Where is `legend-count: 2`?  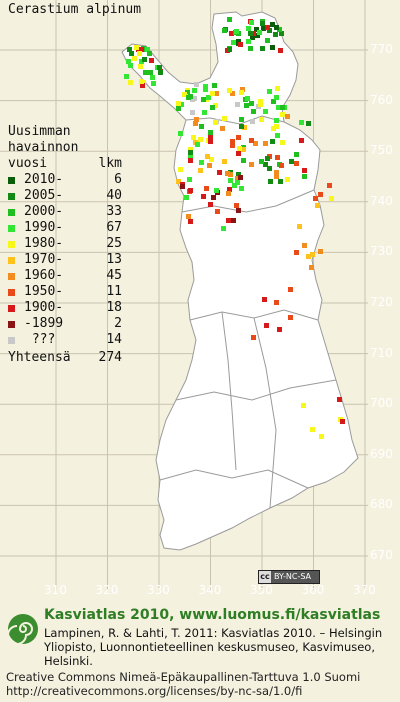
legend-count: 2 is located at coordinates (118, 323).